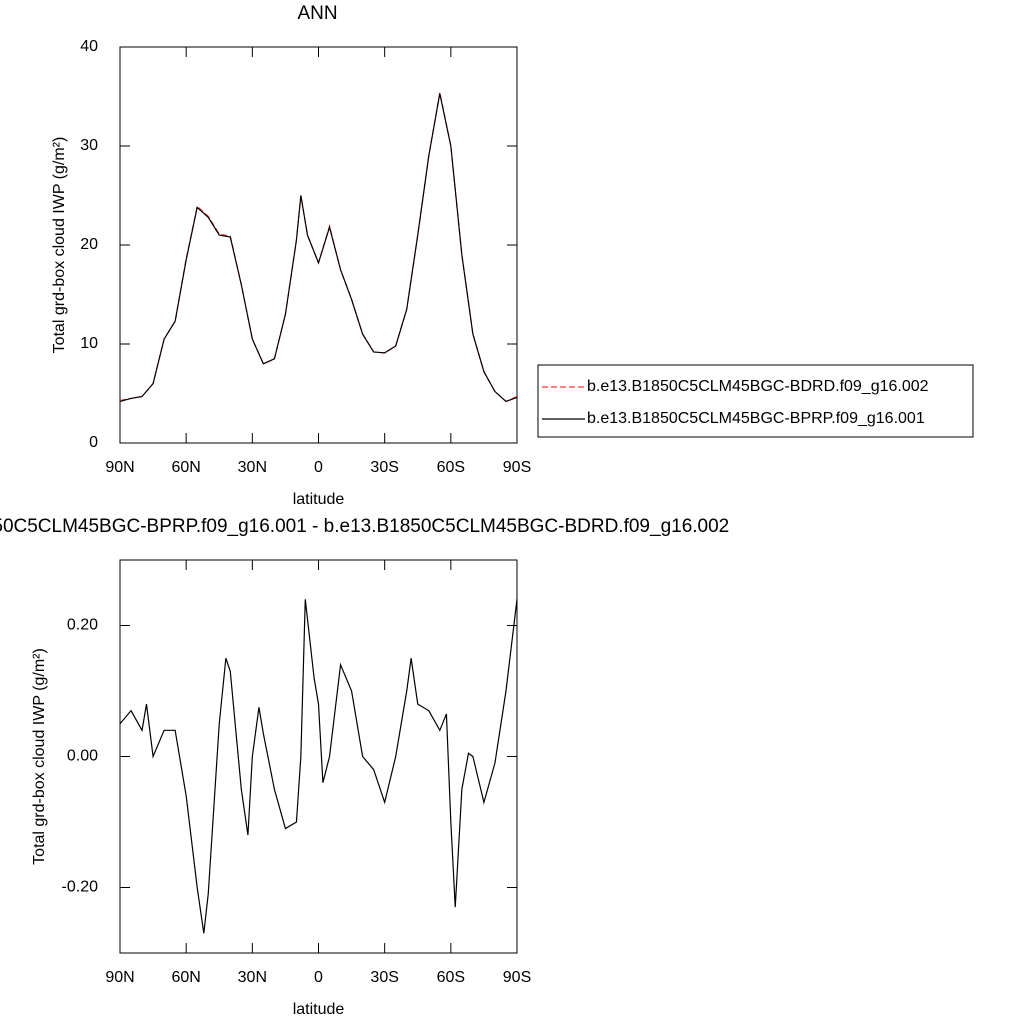 The height and width of the screenshot is (1024, 1024). Describe the element at coordinates (93, 442) in the screenshot. I see `y-tick-label: 0` at that location.